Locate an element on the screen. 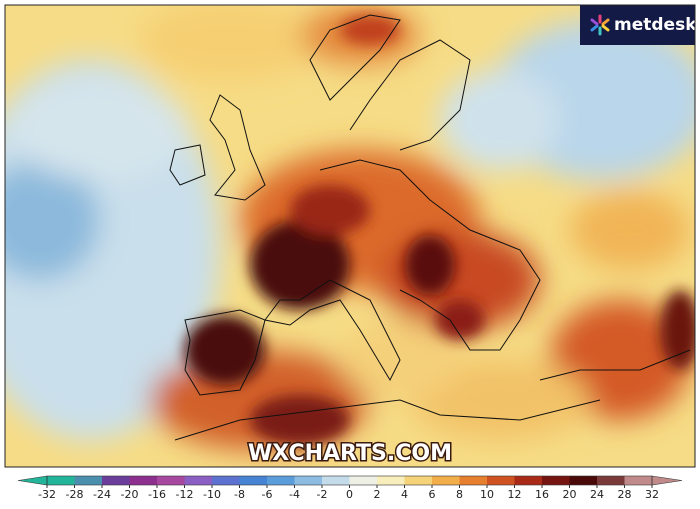  colorbar-tick-label: 6 is located at coordinates (432, 494).